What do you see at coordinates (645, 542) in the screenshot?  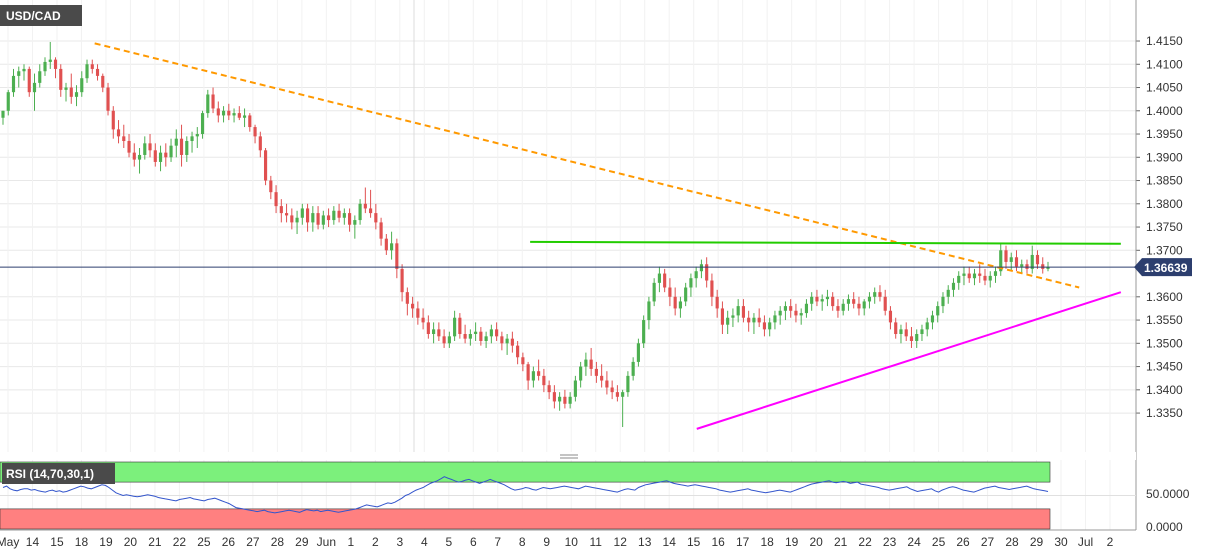 I see `date-tick-label: 13` at bounding box center [645, 542].